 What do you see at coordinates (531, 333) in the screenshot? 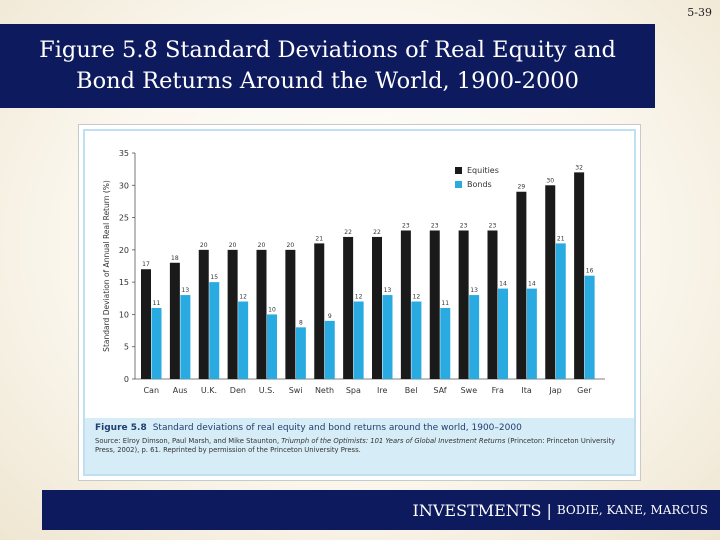
I see `bar-bonds-ita` at bounding box center [531, 333].